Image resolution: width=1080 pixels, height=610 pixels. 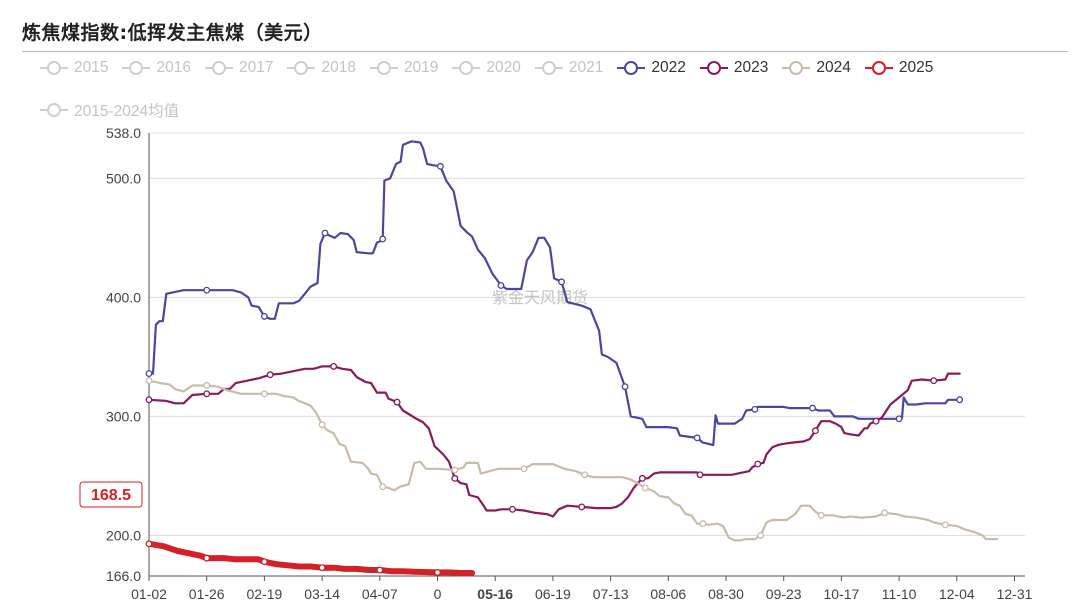 I want to click on x-tick-label: 06-19, so click(x=553, y=594).